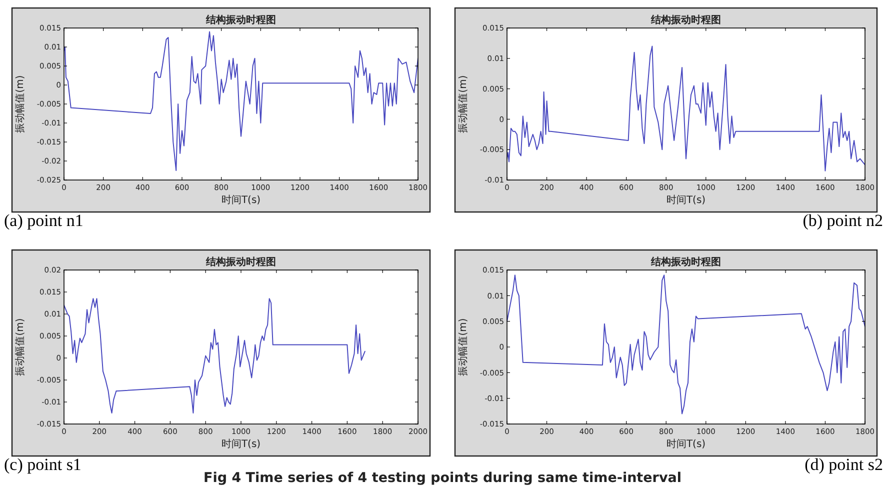 This screenshot has height=489, width=885. What do you see at coordinates (43, 464) in the screenshot?
I see `text: (c) point s1` at bounding box center [43, 464].